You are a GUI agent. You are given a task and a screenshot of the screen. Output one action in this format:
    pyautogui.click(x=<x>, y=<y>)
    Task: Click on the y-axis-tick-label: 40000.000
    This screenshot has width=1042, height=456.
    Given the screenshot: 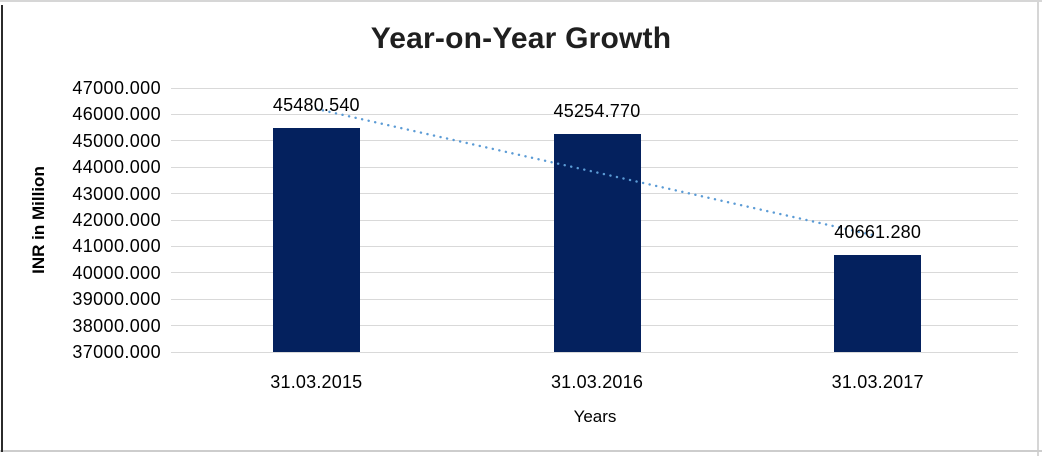 What is the action you would take?
    pyautogui.click(x=116, y=272)
    